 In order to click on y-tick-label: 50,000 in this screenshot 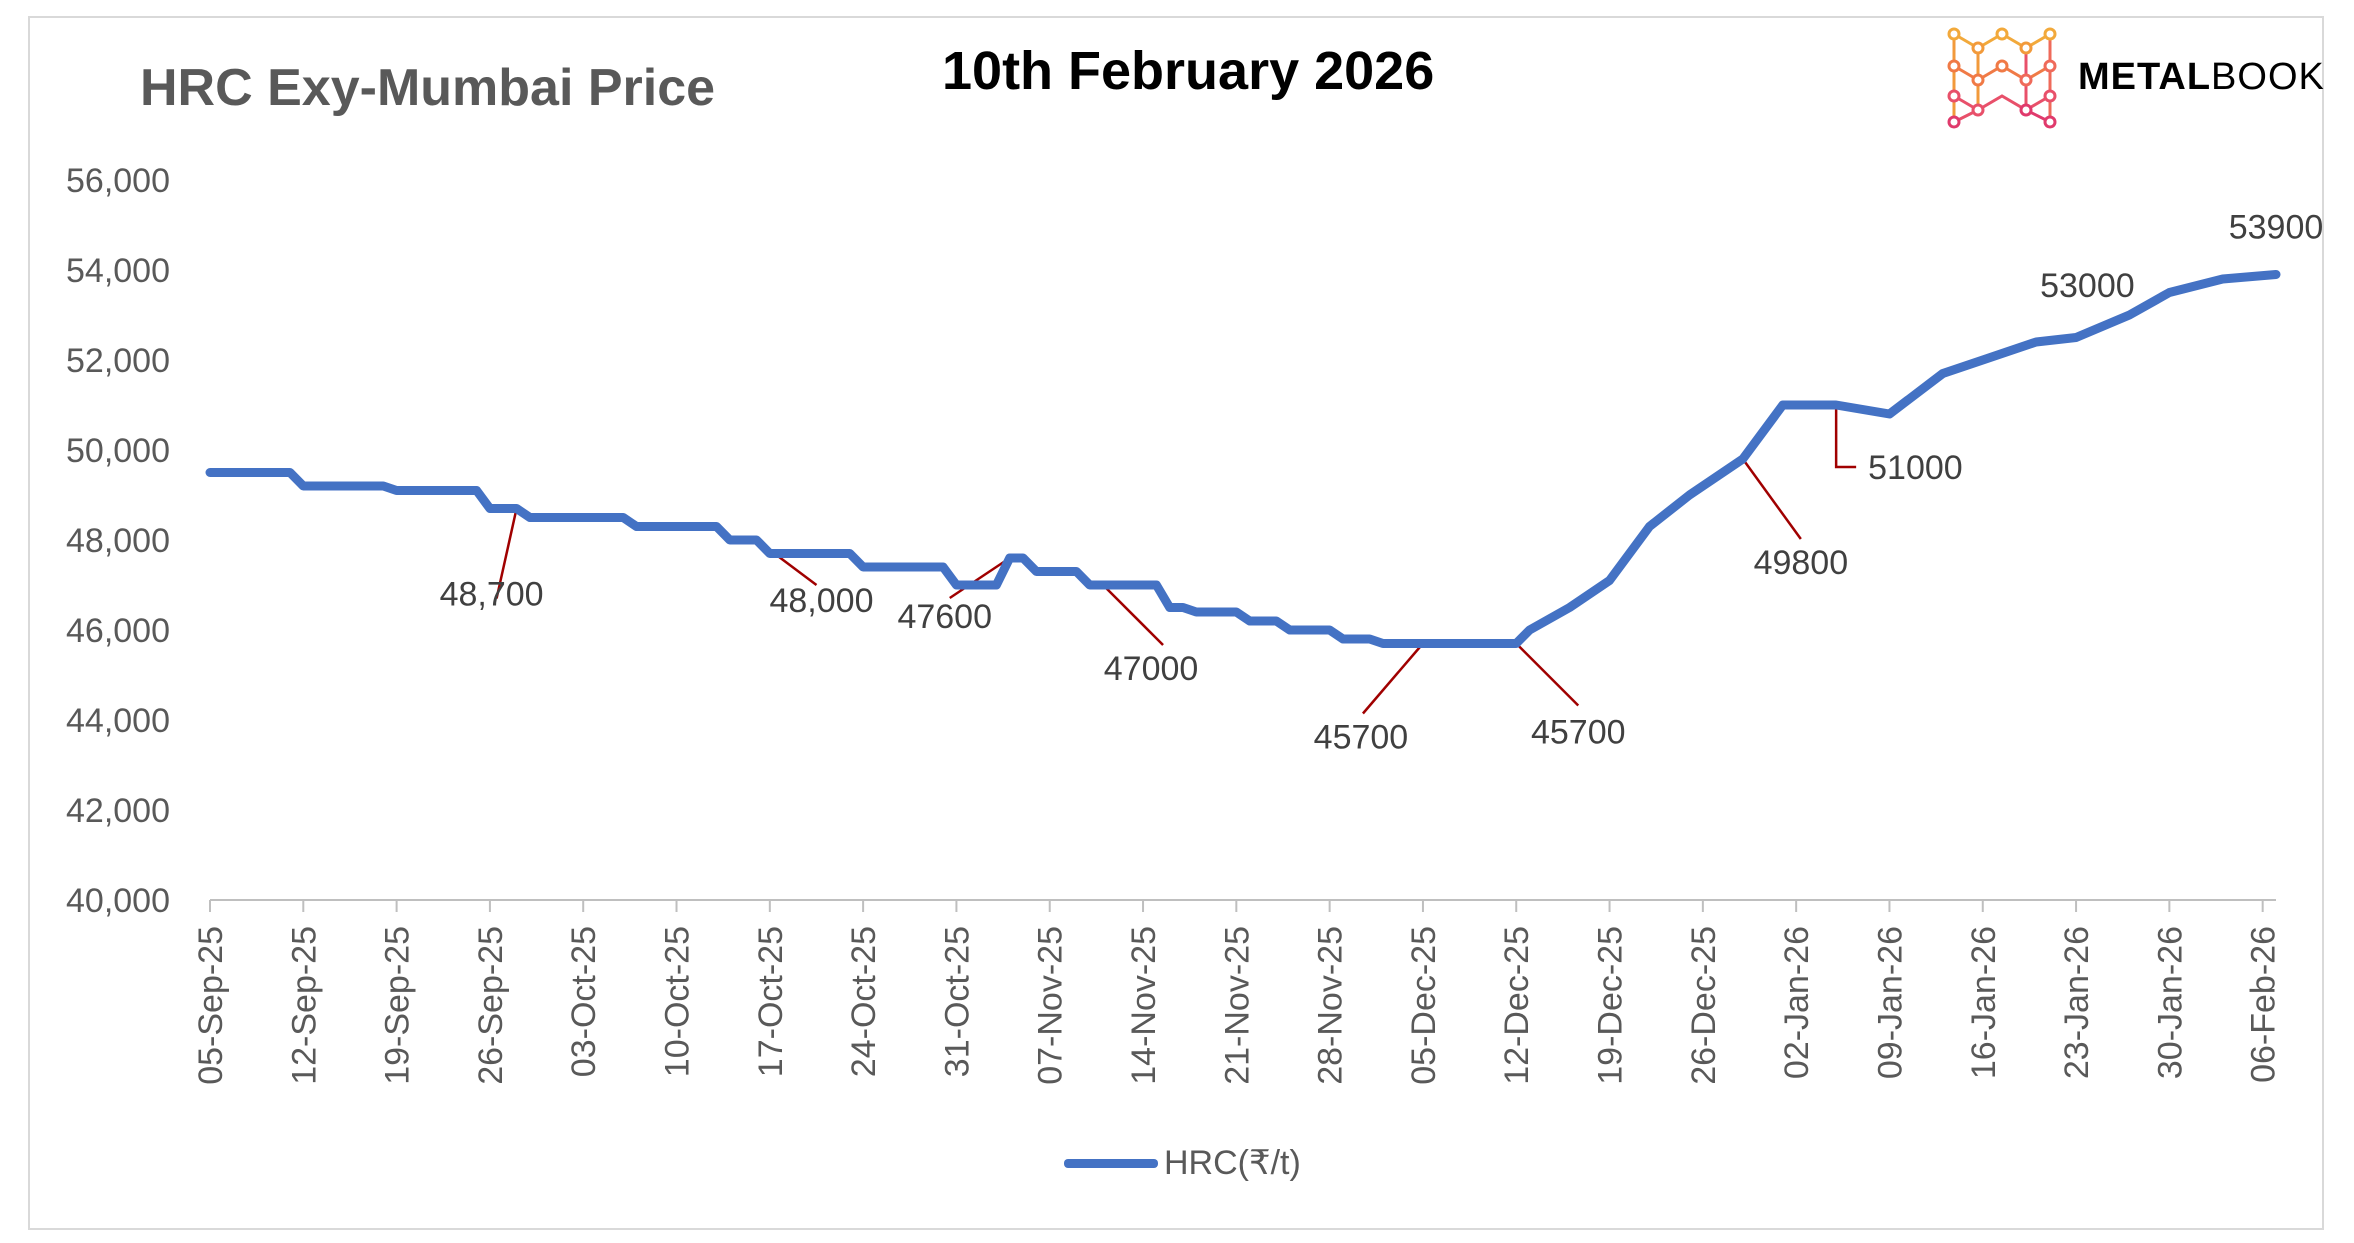, I will do `click(118, 451)`.